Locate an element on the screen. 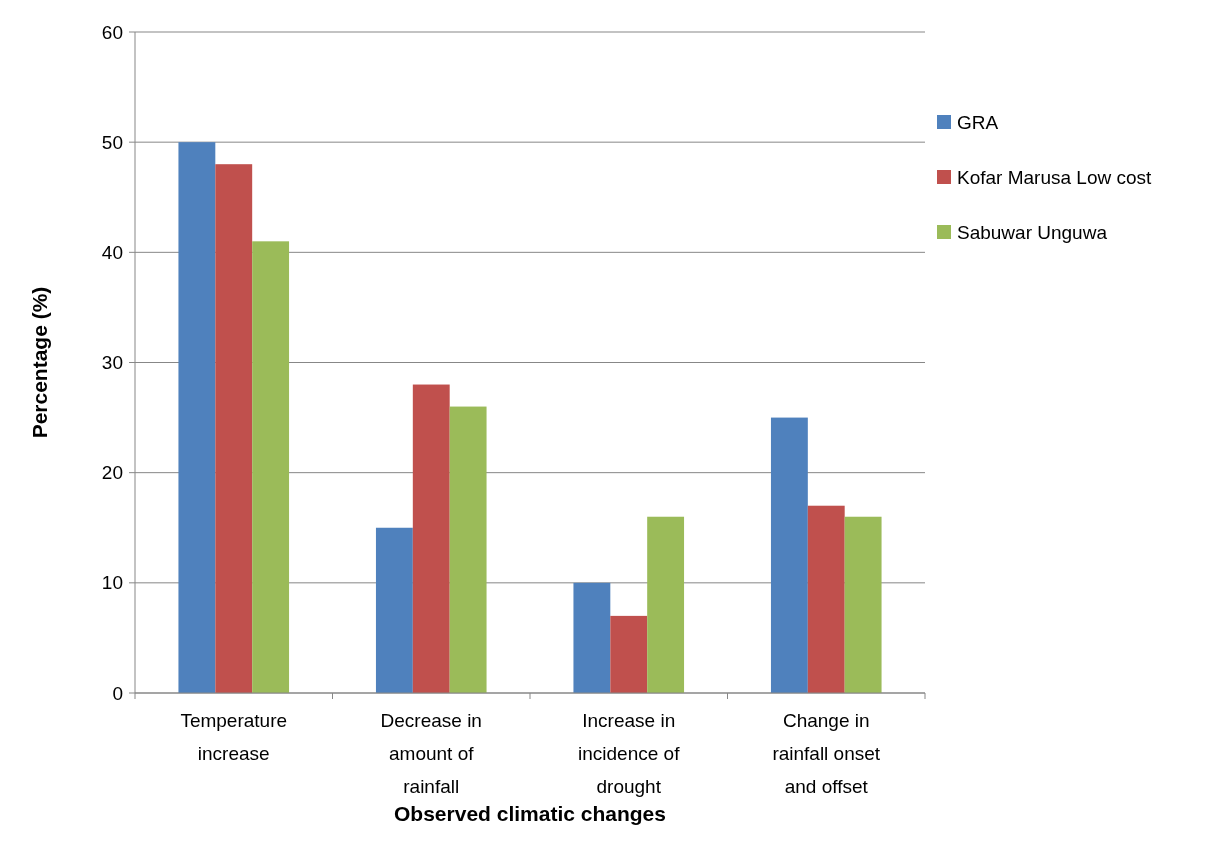  y-tick-label: 10 is located at coordinates (112, 583).